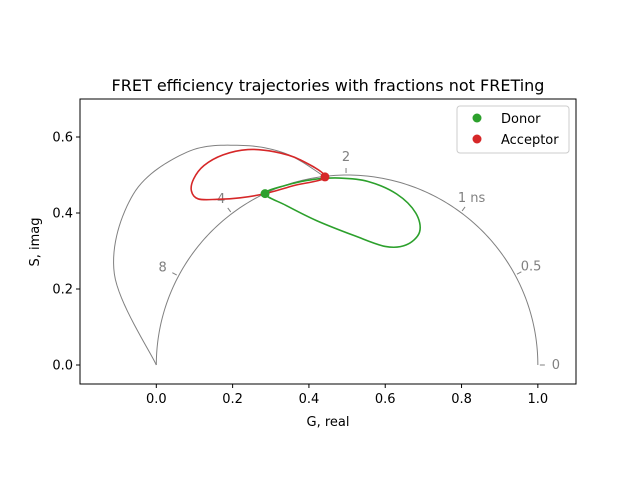  What do you see at coordinates (324, 176) in the screenshot?
I see `marker-acceptor` at bounding box center [324, 176].